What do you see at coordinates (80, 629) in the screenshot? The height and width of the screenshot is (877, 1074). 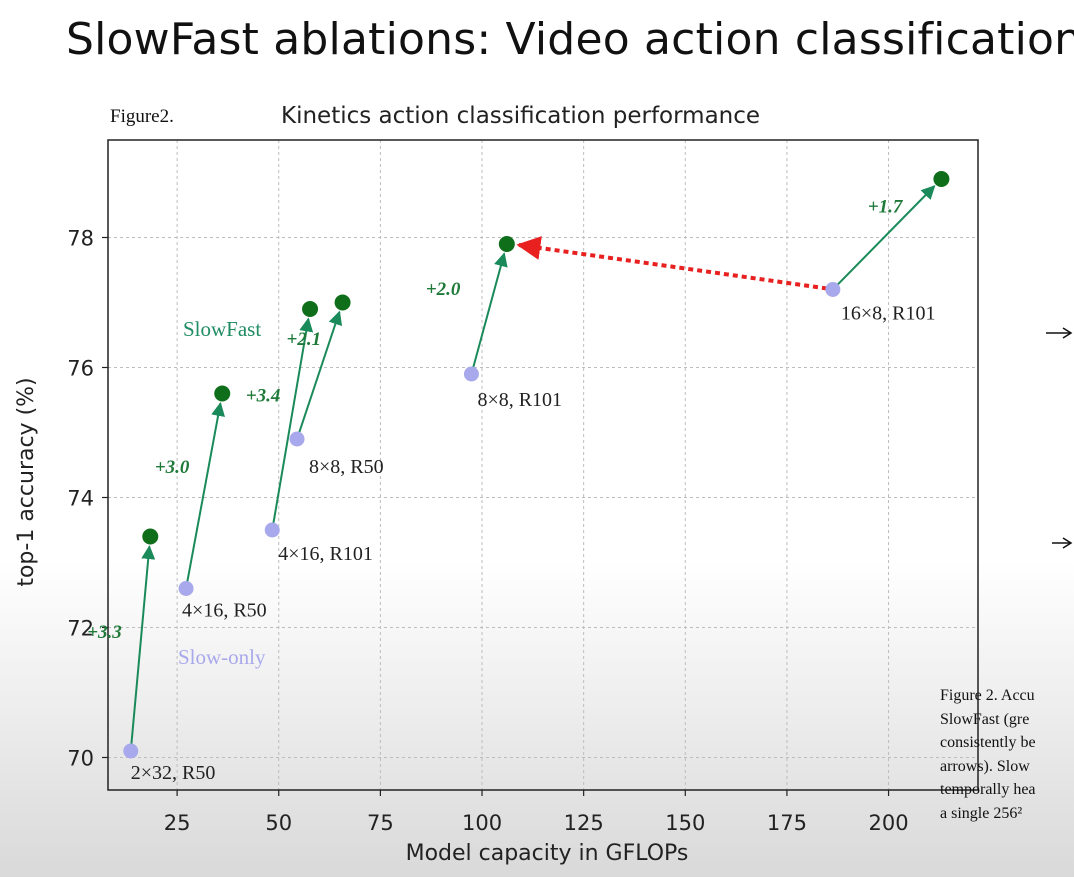 I see `y-tick-label: 72` at bounding box center [80, 629].